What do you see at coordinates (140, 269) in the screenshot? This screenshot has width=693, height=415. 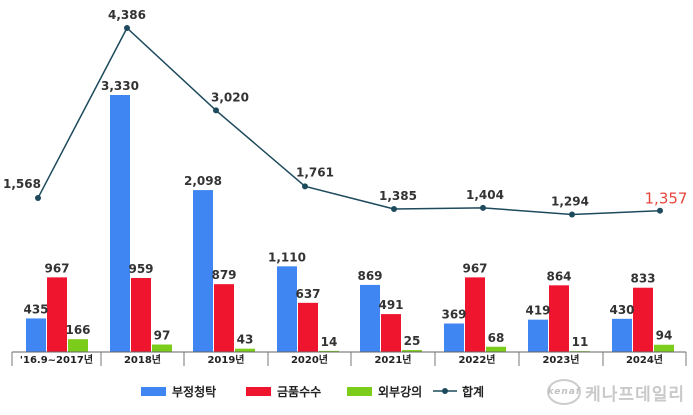 I see `bar-value-label: 959` at bounding box center [140, 269].